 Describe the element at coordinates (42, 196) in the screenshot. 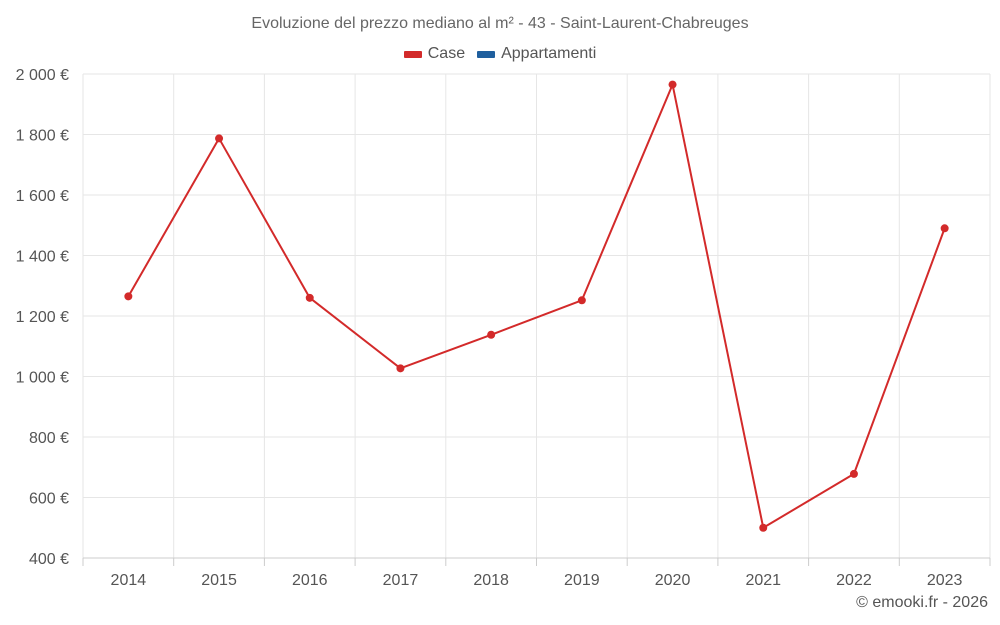

I see `y-tick-label: 1 600 €` at that location.